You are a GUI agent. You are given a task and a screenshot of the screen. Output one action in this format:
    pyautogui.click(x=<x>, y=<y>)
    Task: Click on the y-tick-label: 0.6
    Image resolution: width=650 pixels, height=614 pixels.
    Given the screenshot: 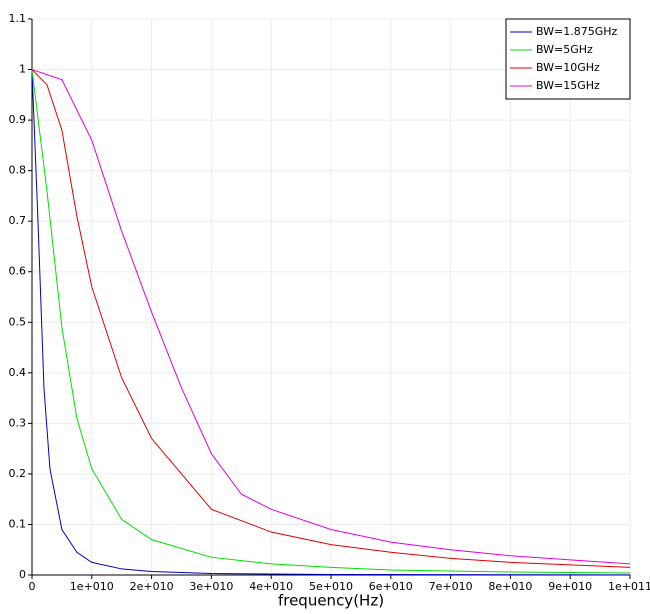 What is the action you would take?
    pyautogui.click(x=18, y=271)
    